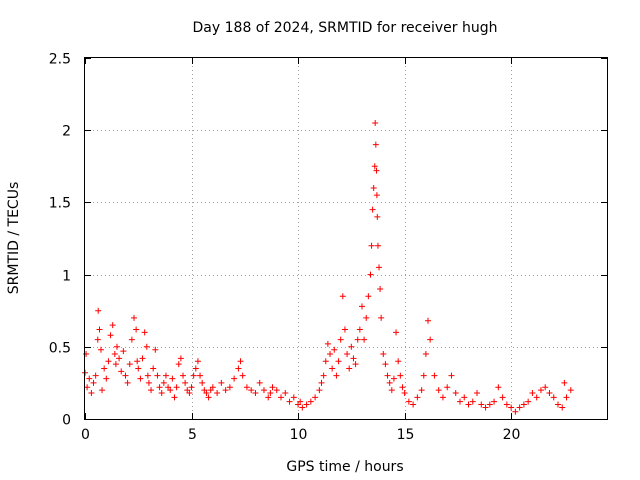  Describe the element at coordinates (60, 204) in the screenshot. I see `y-tick-label: 1.5` at that location.